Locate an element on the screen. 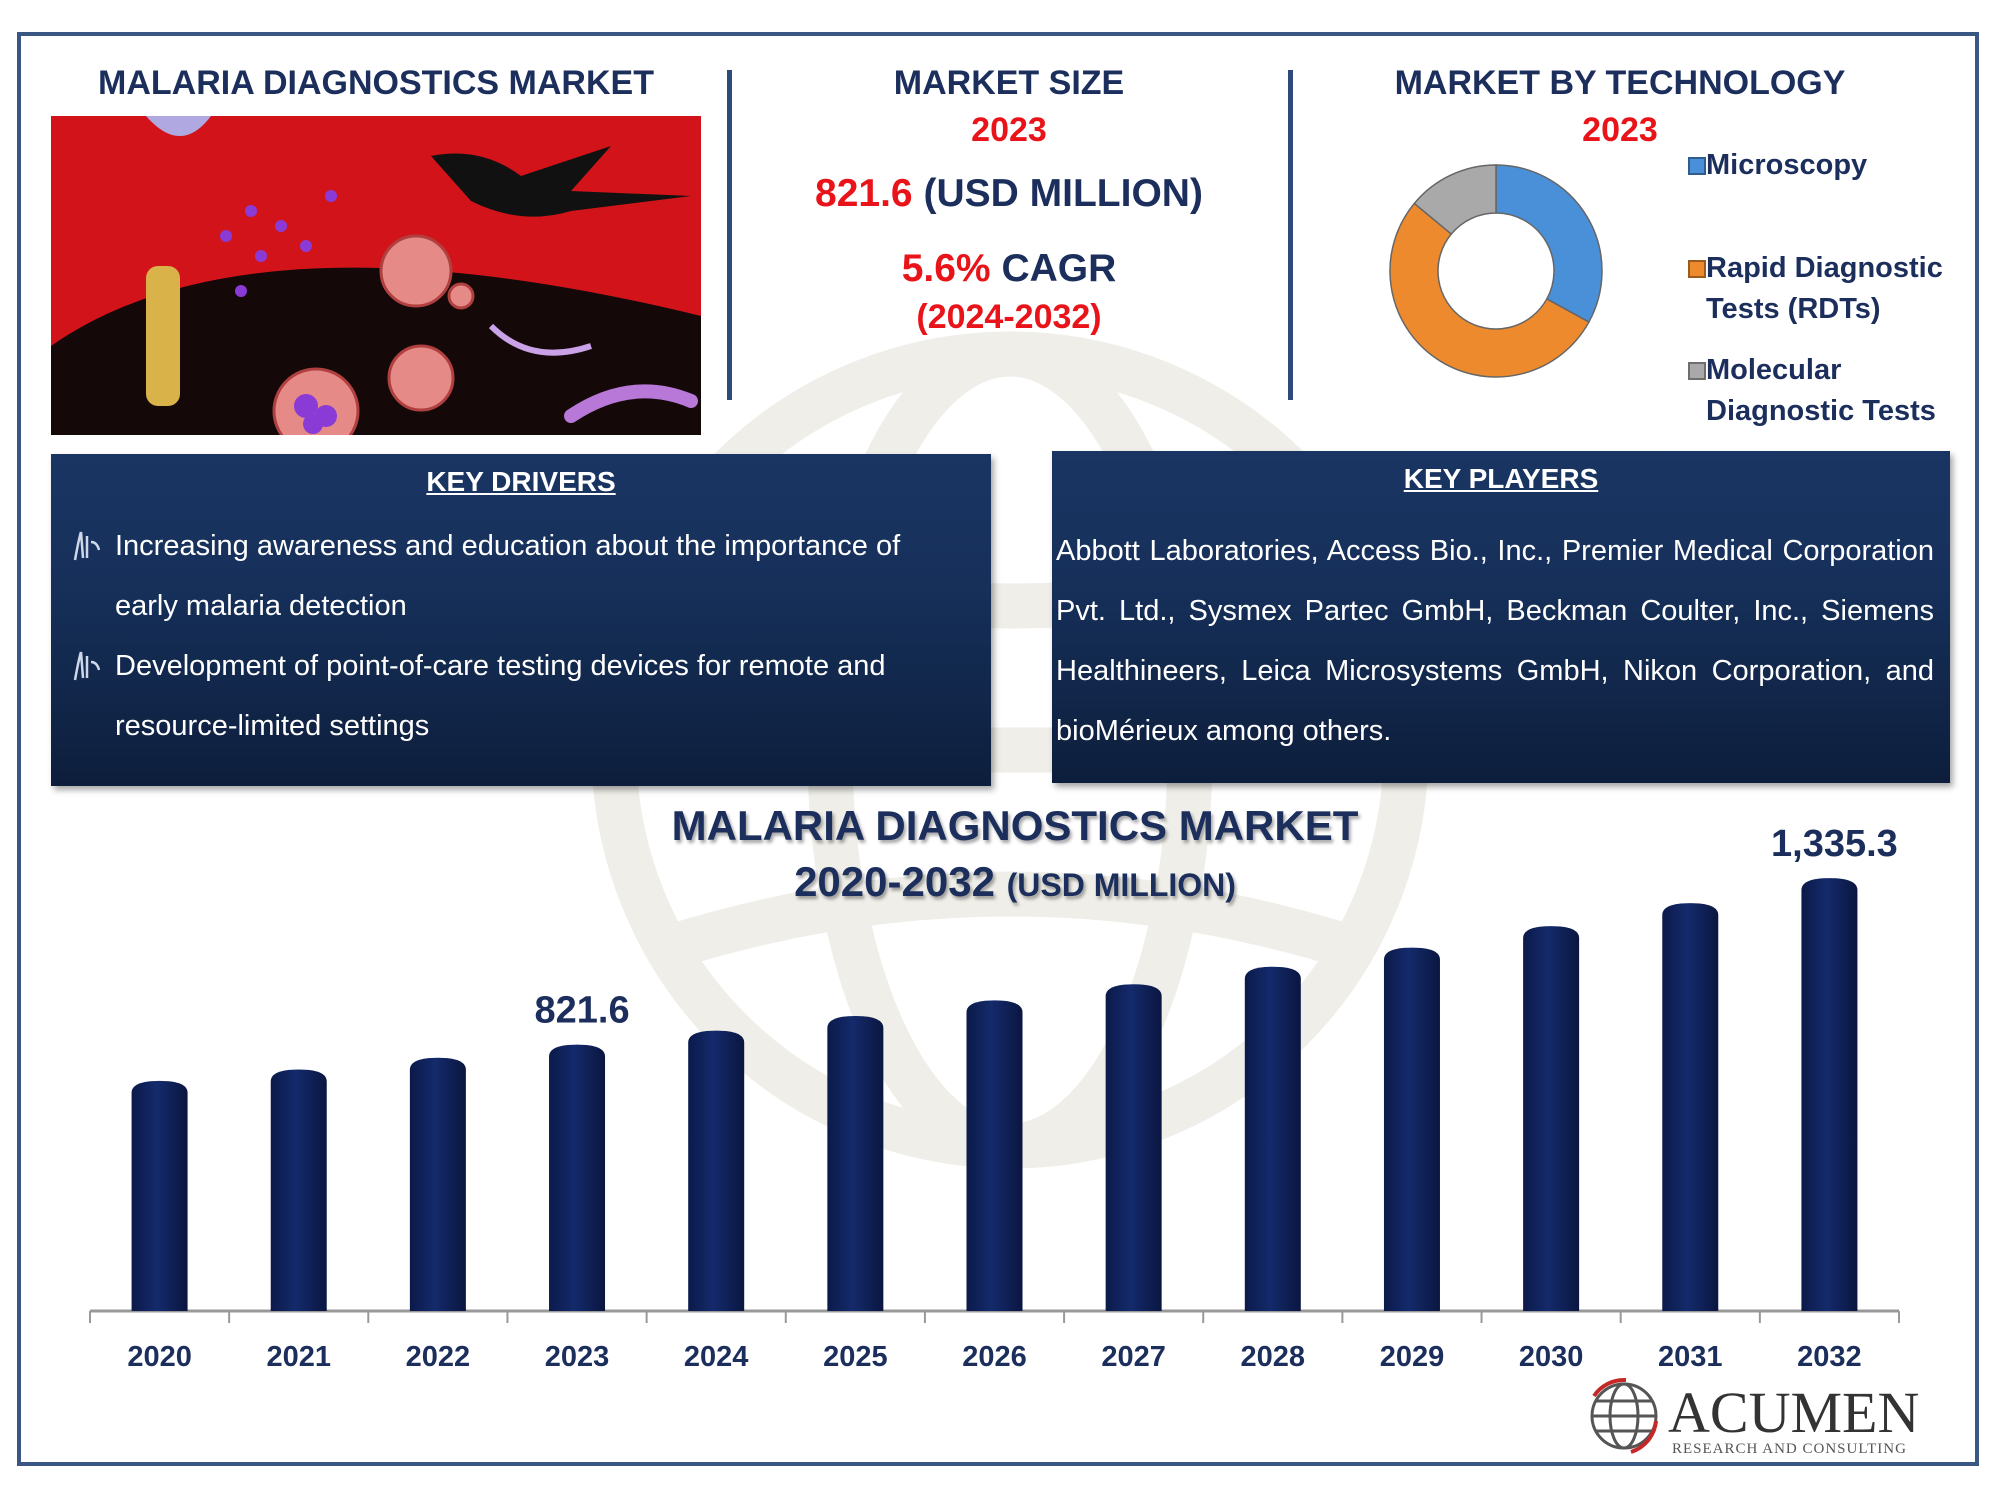 This screenshot has width=2000, height=1500. technology-title: MARKET BY TECHNOLOGY is located at coordinates (1620, 83).